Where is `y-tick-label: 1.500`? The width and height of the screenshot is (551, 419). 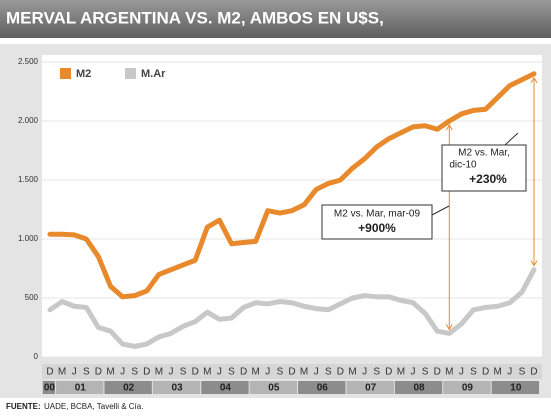
y-tick-label: 1.500 is located at coordinates (28, 179).